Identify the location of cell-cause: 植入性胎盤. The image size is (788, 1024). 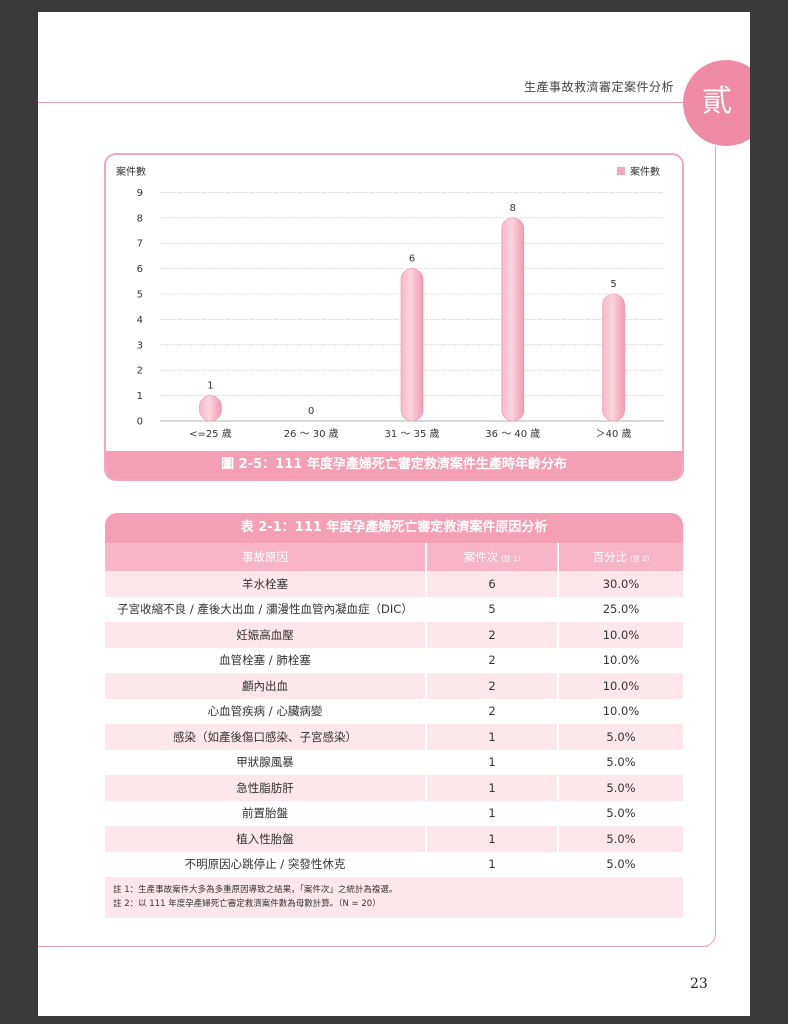
(265, 839).